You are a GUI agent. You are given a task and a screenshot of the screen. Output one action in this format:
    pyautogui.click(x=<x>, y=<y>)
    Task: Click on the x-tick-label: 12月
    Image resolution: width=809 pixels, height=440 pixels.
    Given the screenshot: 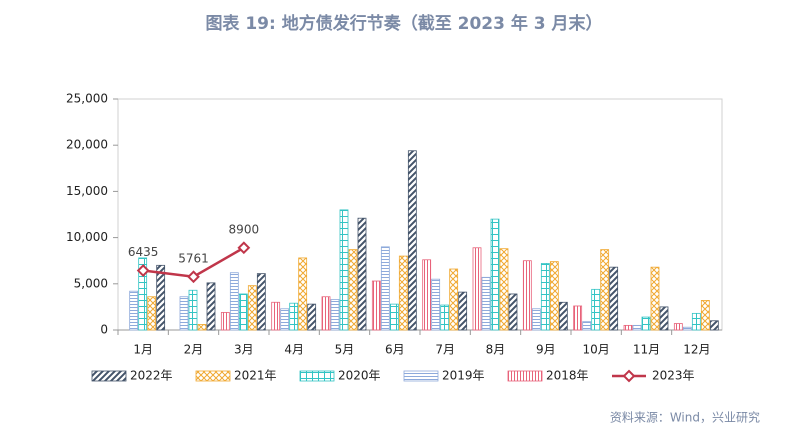 What is the action you would take?
    pyautogui.click(x=696, y=350)
    